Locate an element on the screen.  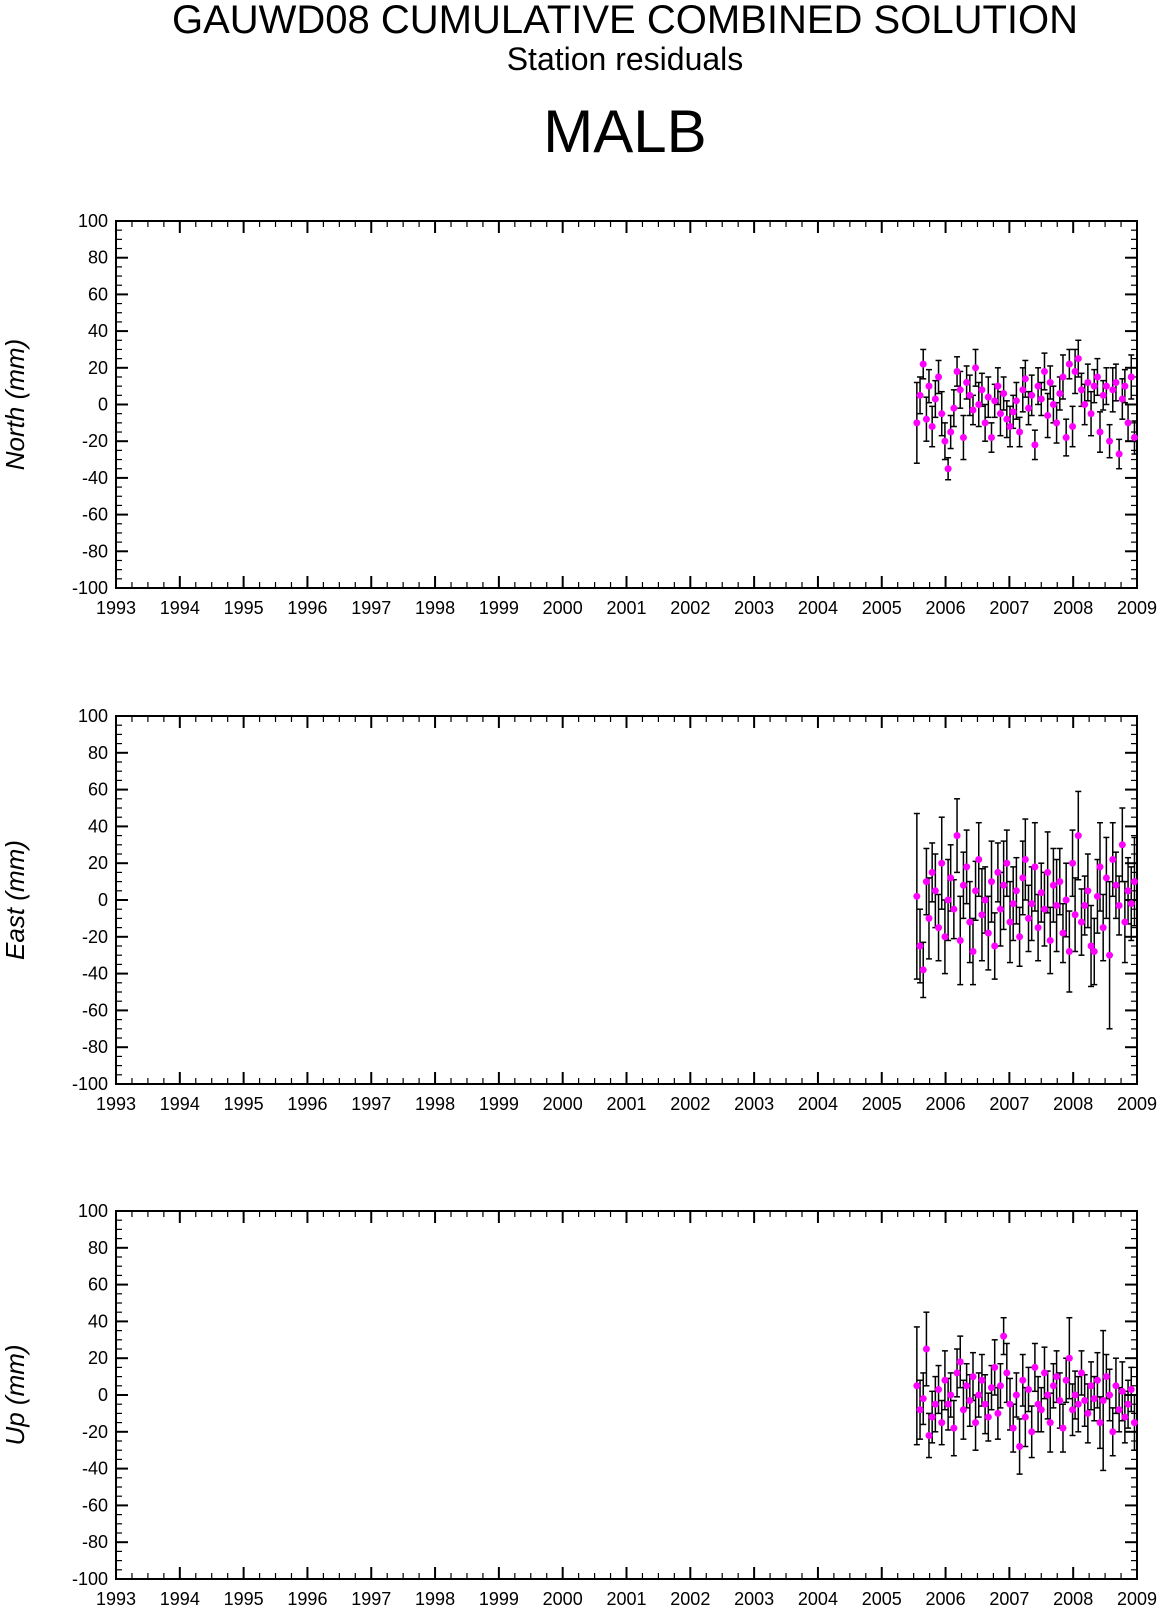
x-tick-label: 2000 is located at coordinates (563, 1104).